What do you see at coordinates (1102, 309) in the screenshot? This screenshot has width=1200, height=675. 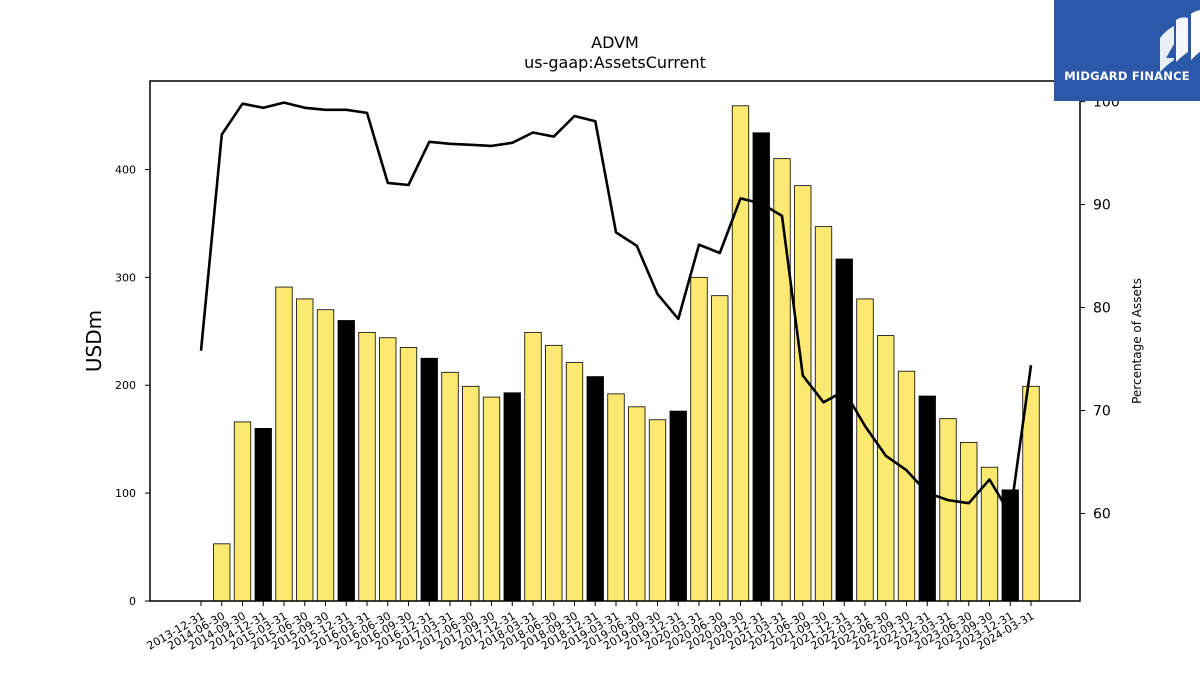 I see `y2-tick-label-80: 80` at bounding box center [1102, 309].